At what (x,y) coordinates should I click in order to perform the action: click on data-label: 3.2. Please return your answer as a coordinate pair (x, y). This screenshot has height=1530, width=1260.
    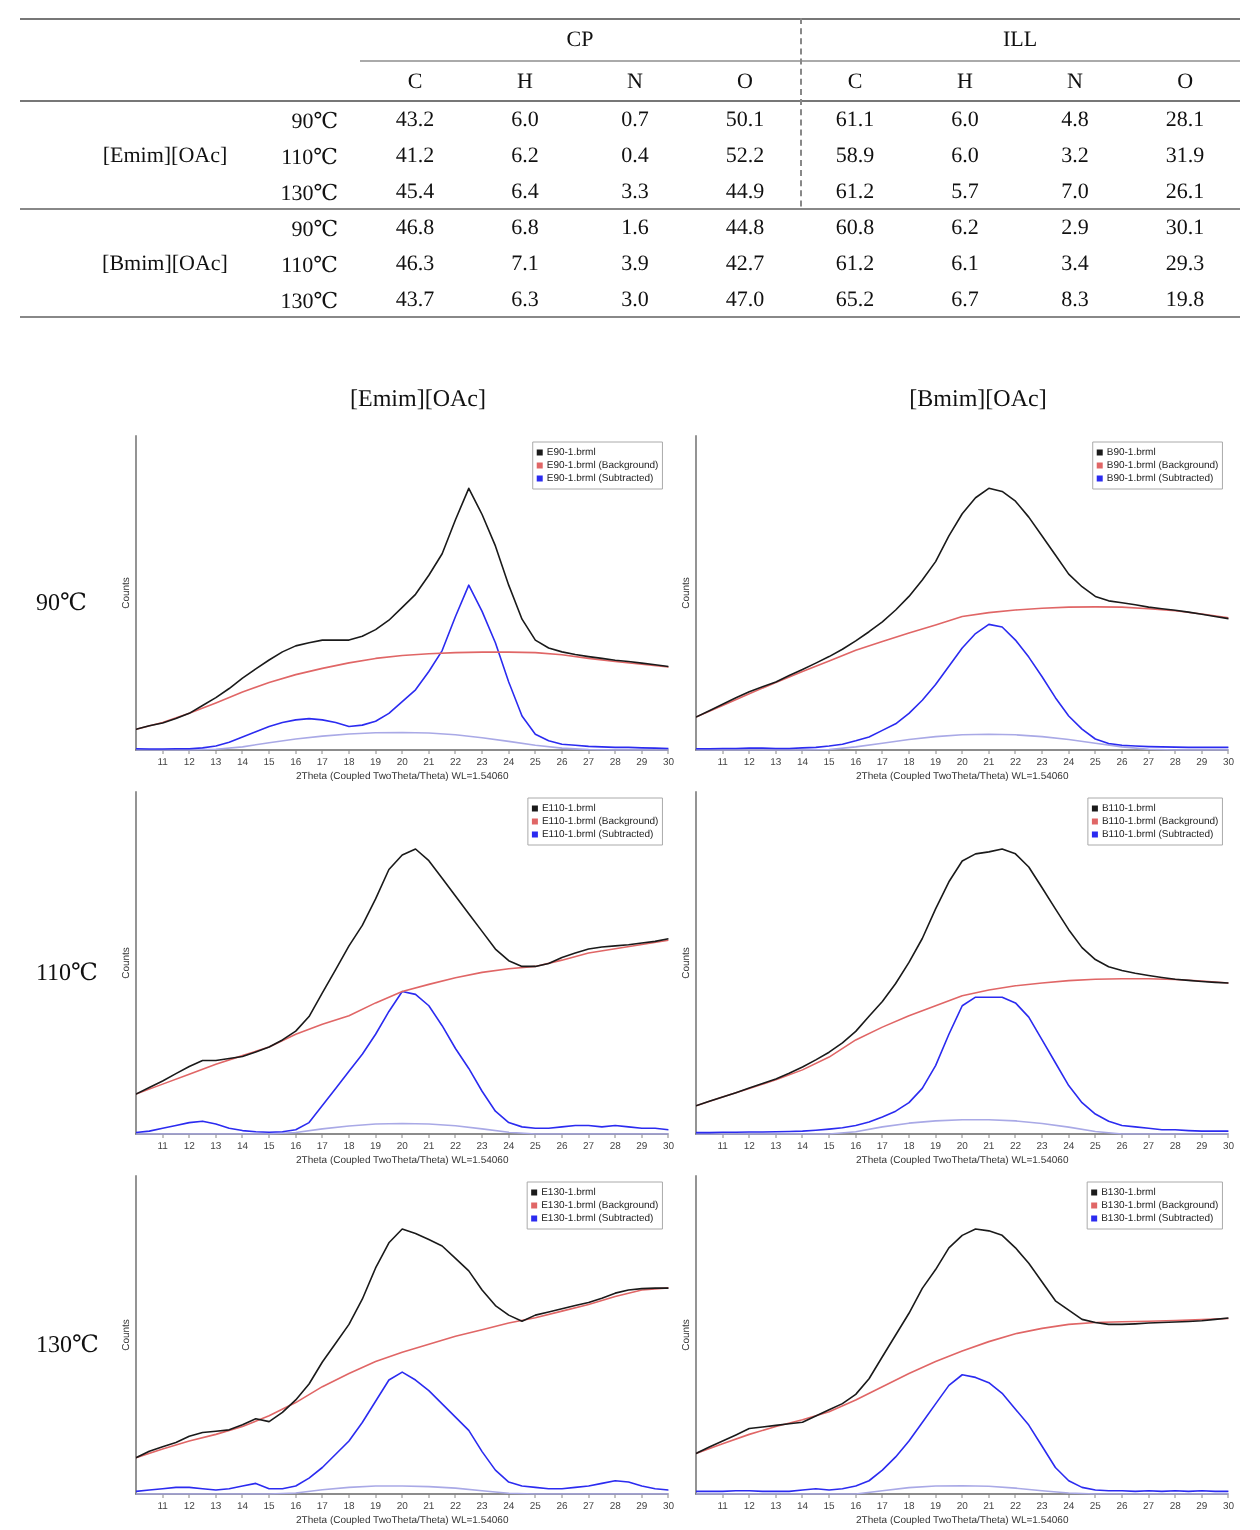
    Looking at the image, I should click on (1075, 156).